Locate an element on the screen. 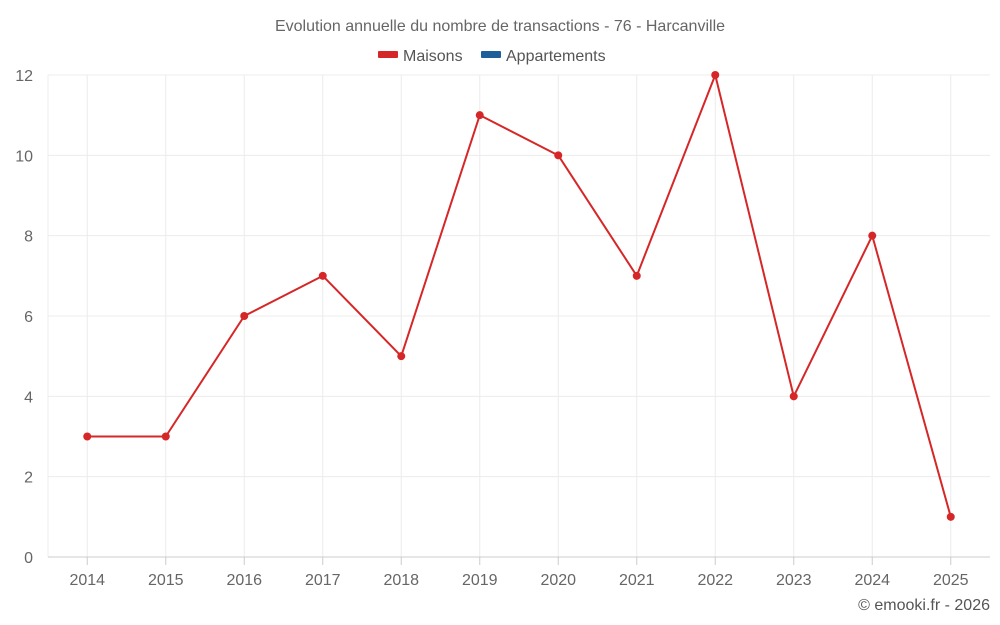 The width and height of the screenshot is (1000, 625). data-point-maisons-2025 is located at coordinates (950, 516).